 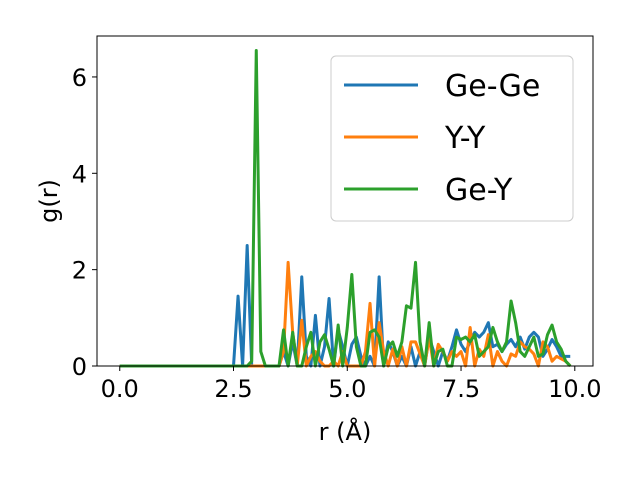 I want to click on y-axis-label: g(r), so click(x=49, y=201).